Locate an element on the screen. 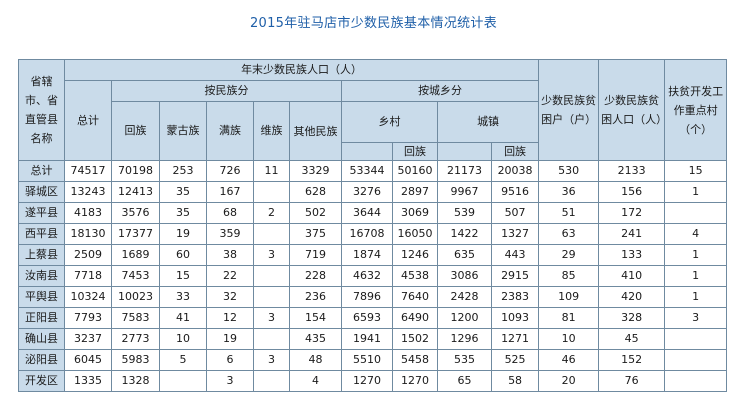 The width and height of the screenshot is (747, 408). cell-region: 平舆县 is located at coordinates (41, 297).